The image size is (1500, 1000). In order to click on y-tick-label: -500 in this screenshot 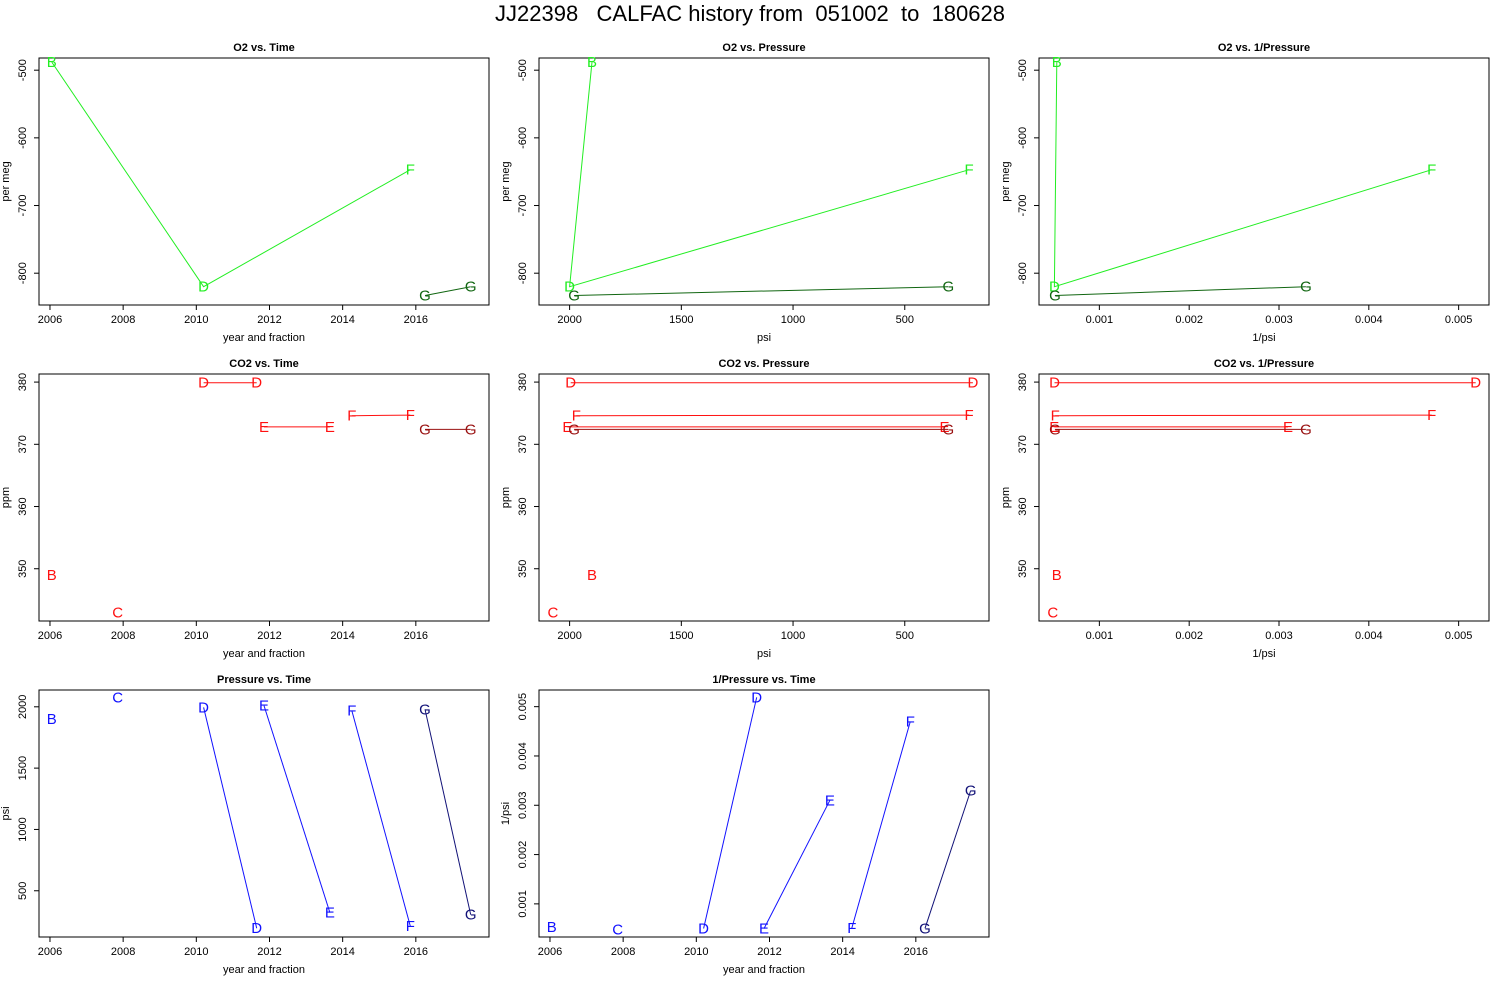, I will do `click(523, 70)`.